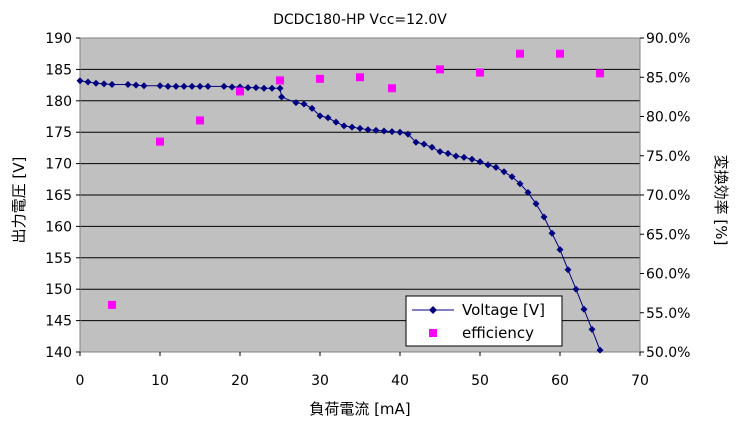  What do you see at coordinates (668, 196) in the screenshot?
I see `y2-tick-label: 70.0%` at bounding box center [668, 196].